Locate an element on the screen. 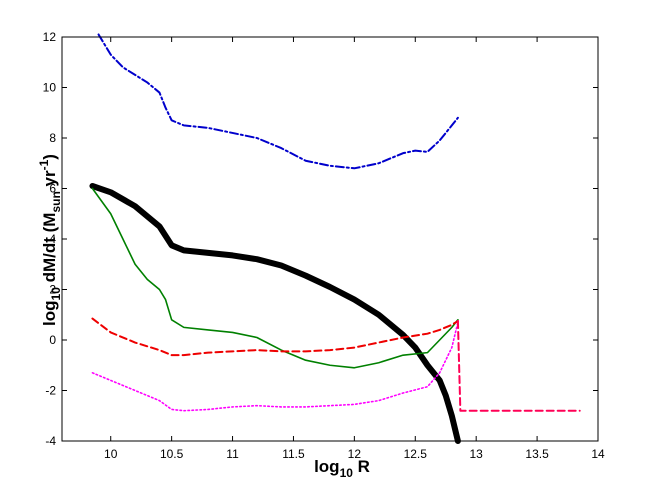 This screenshot has width=659, height=495. x-tick-label: 13 is located at coordinates (477, 454).